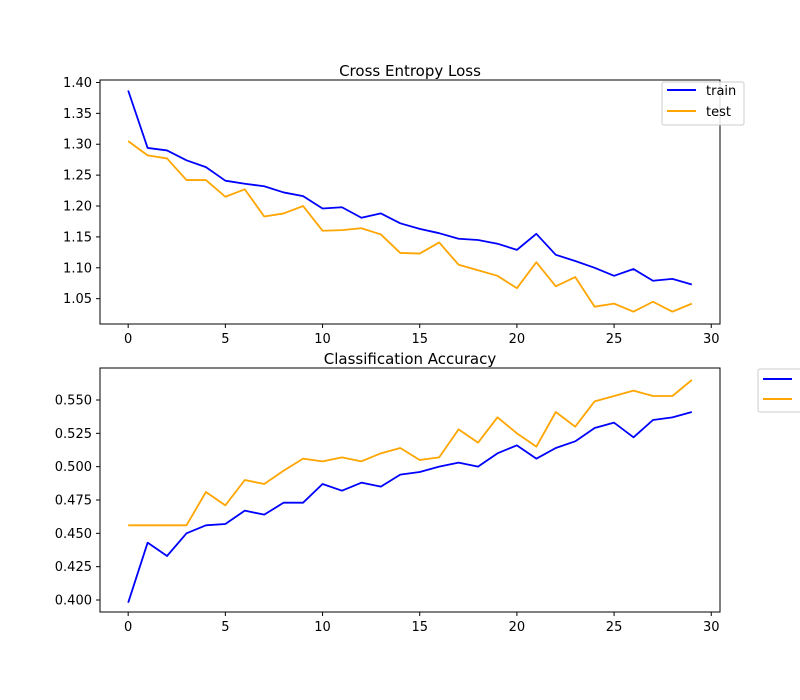  What do you see at coordinates (73, 434) in the screenshot?
I see `accuracy-ytick-label: 0.525` at bounding box center [73, 434].